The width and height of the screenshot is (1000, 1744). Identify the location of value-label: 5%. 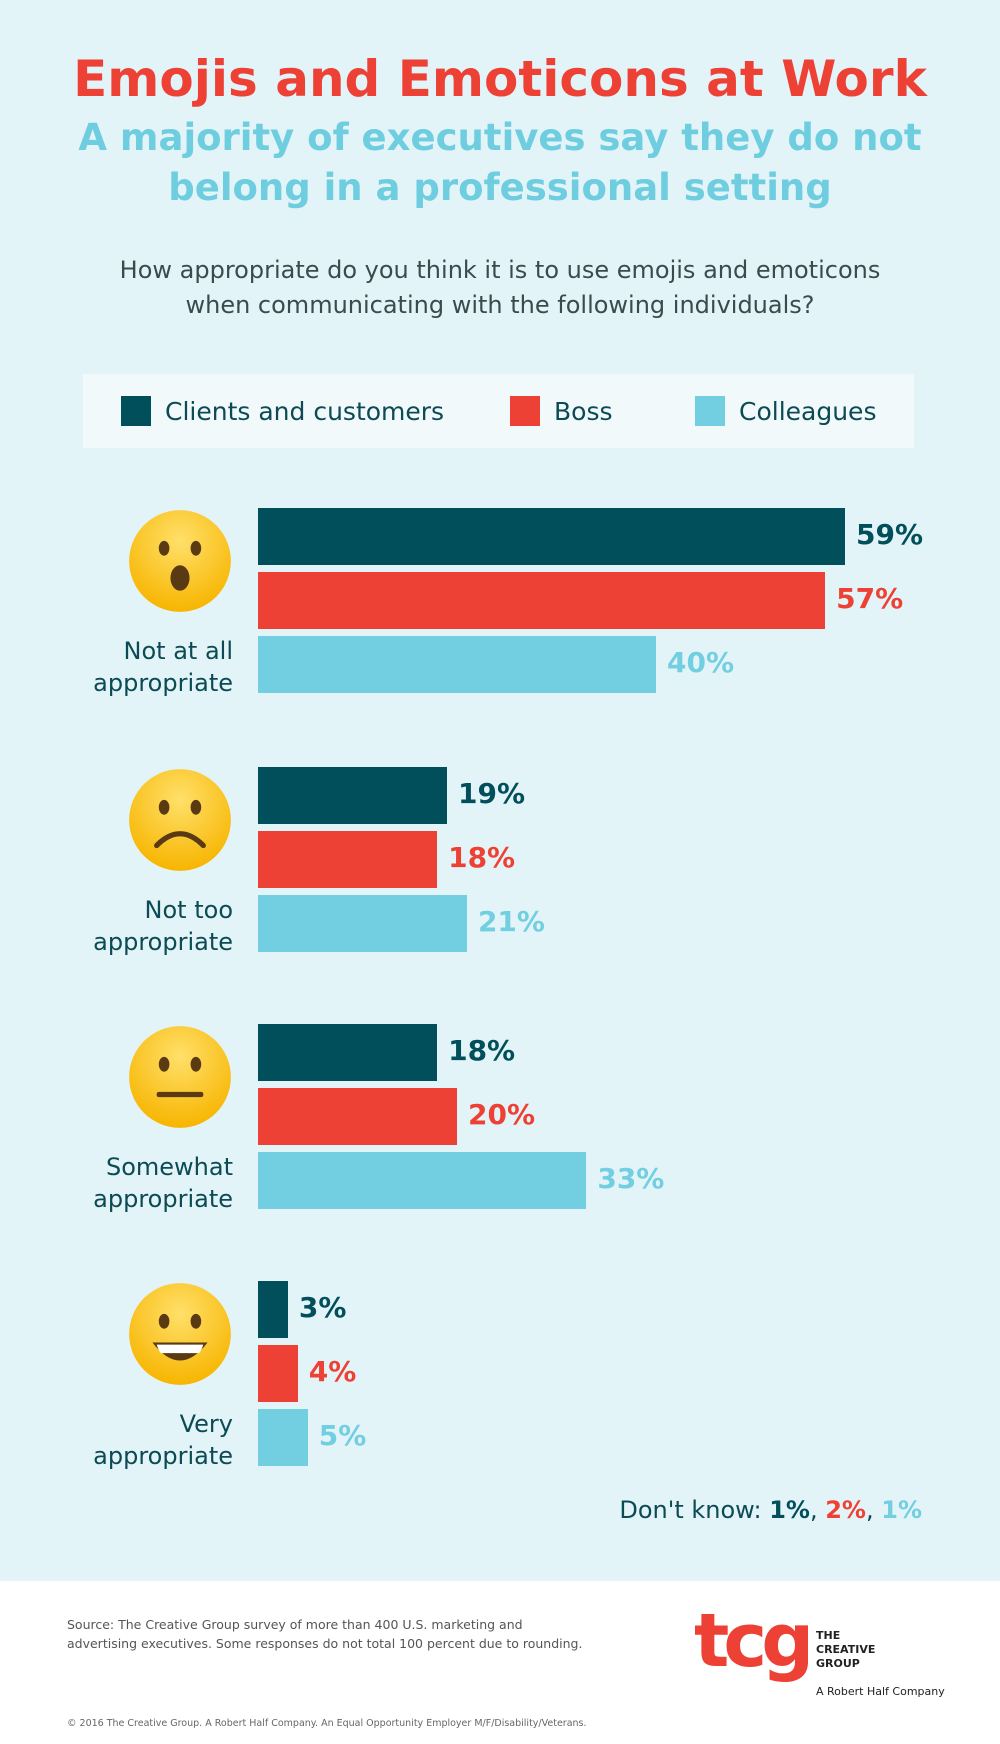
(342, 1435).